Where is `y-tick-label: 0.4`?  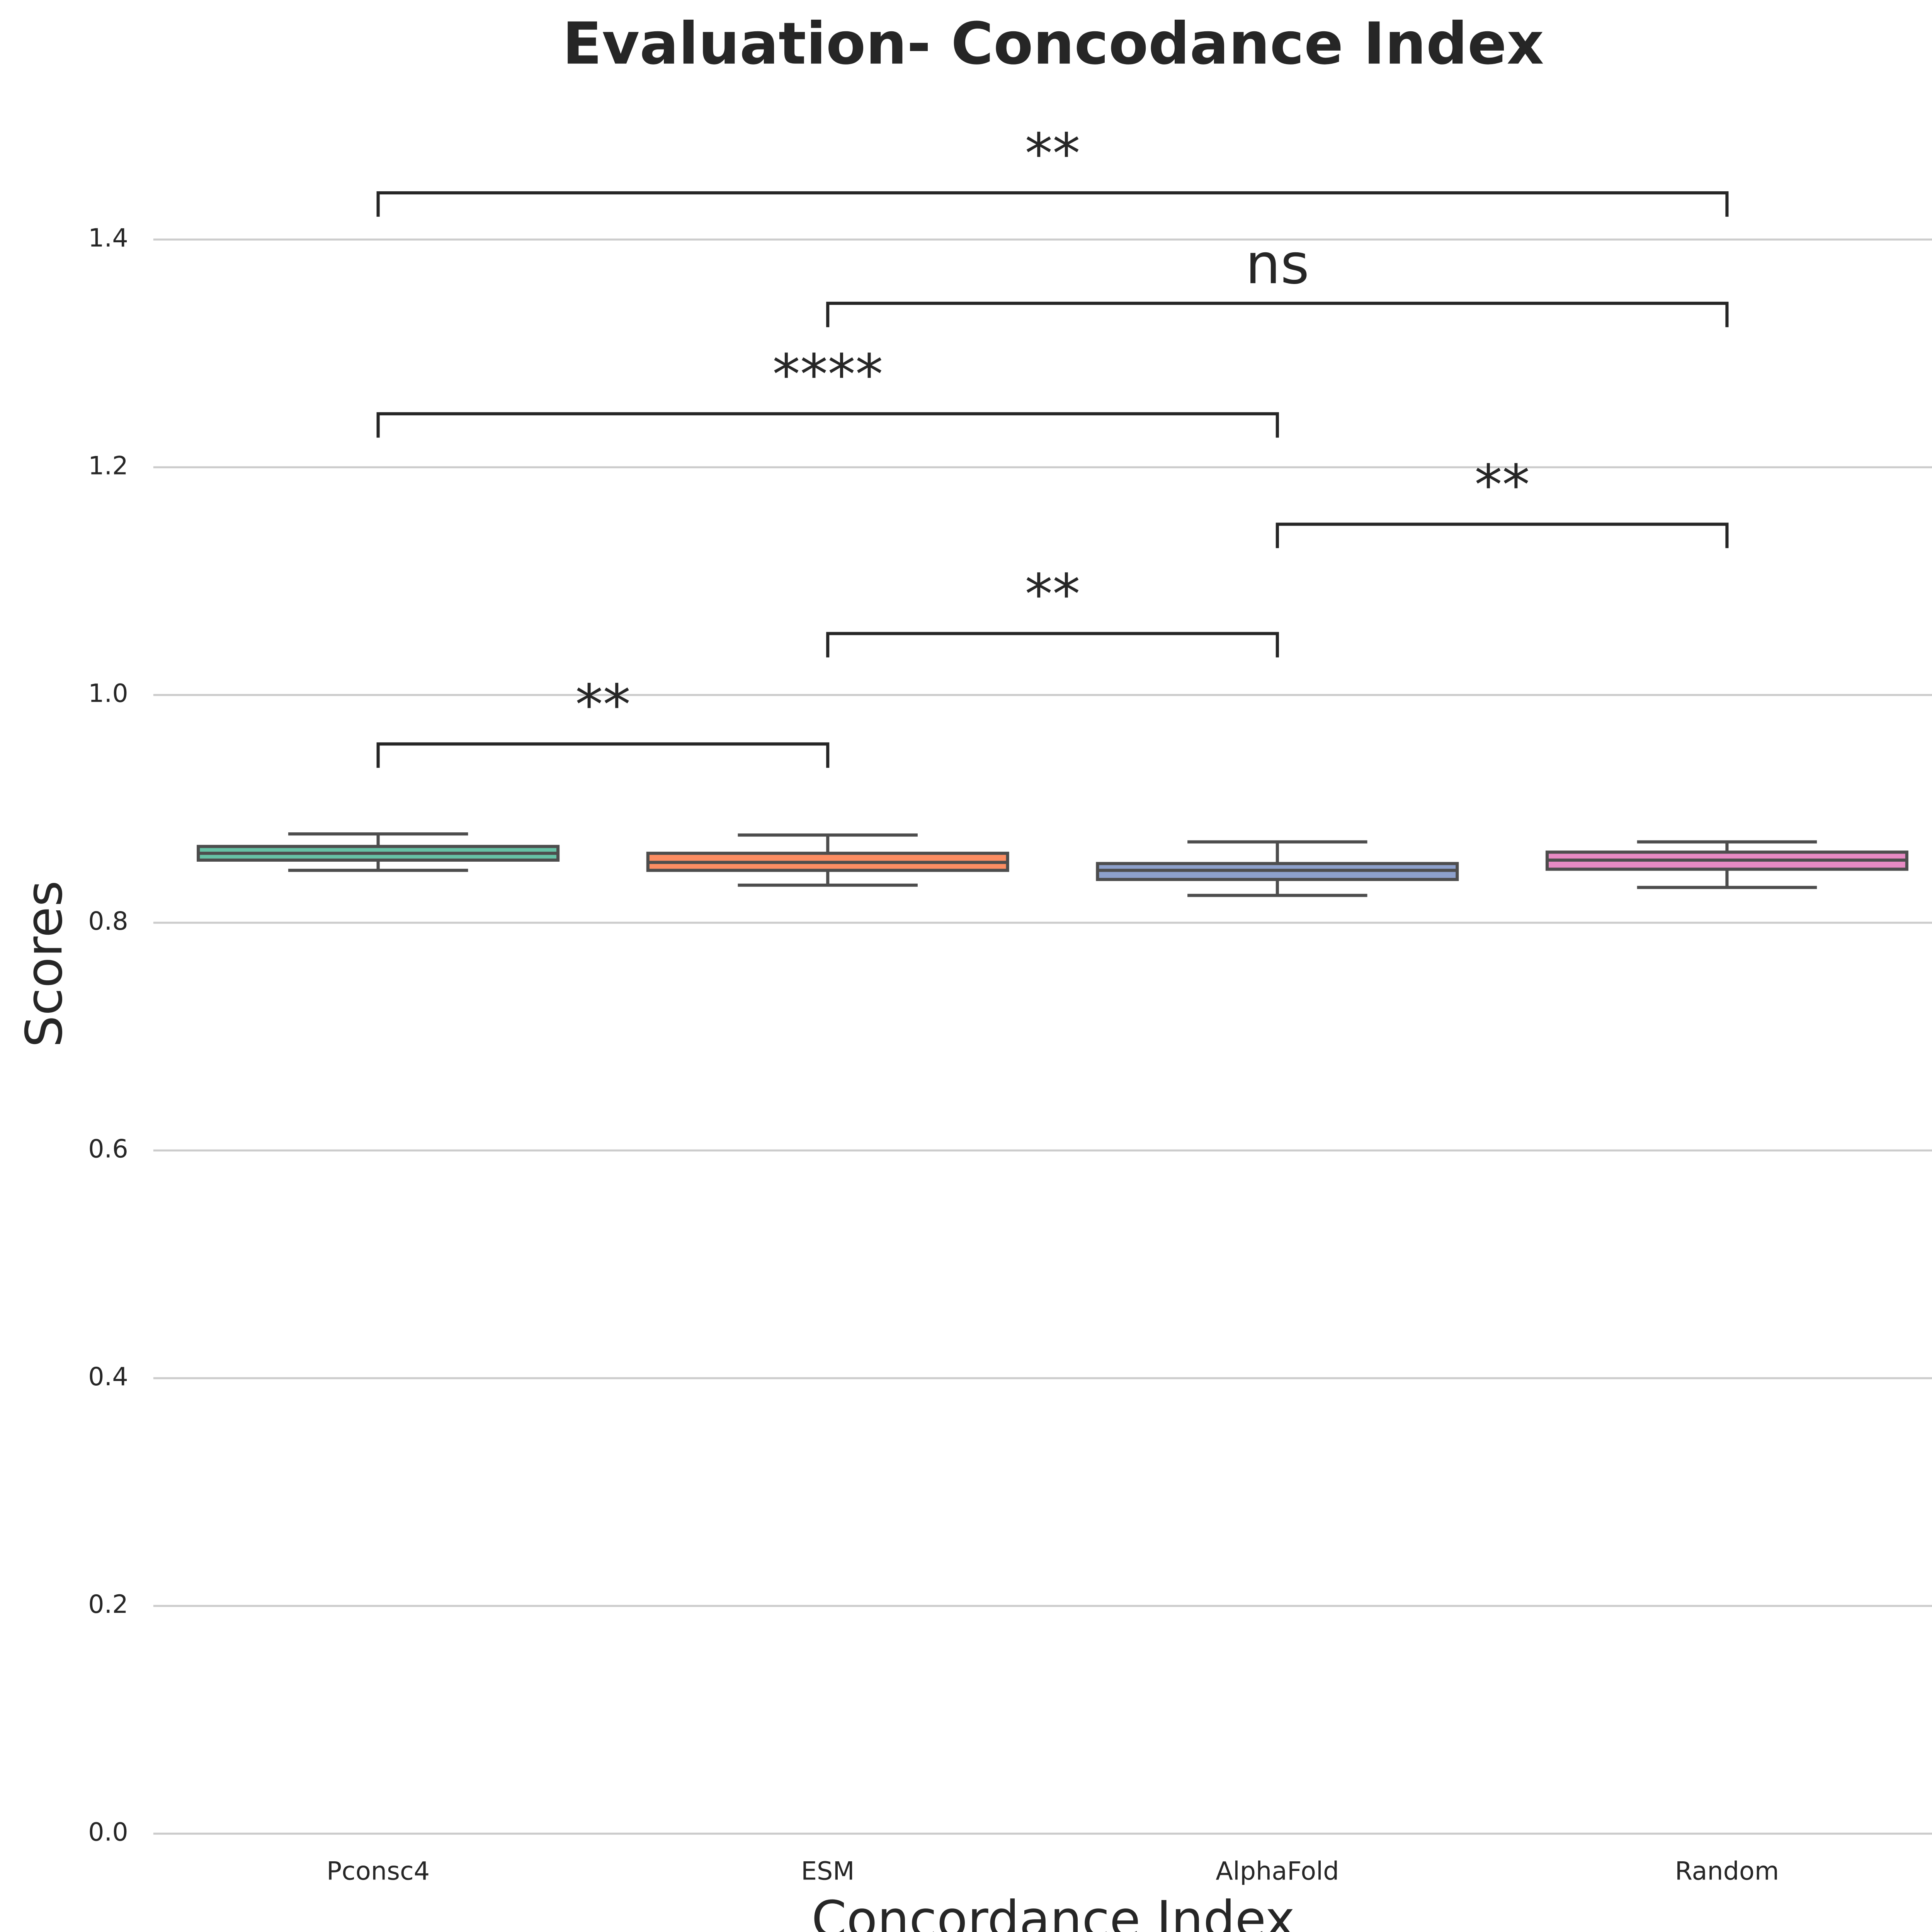 y-tick-label: 0.4 is located at coordinates (108, 1376).